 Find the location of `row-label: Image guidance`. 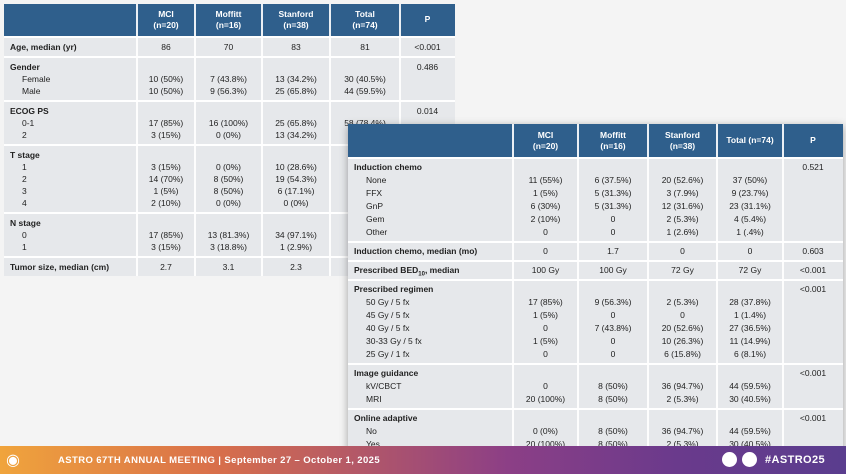

row-label: Image guidance is located at coordinates (386, 373).